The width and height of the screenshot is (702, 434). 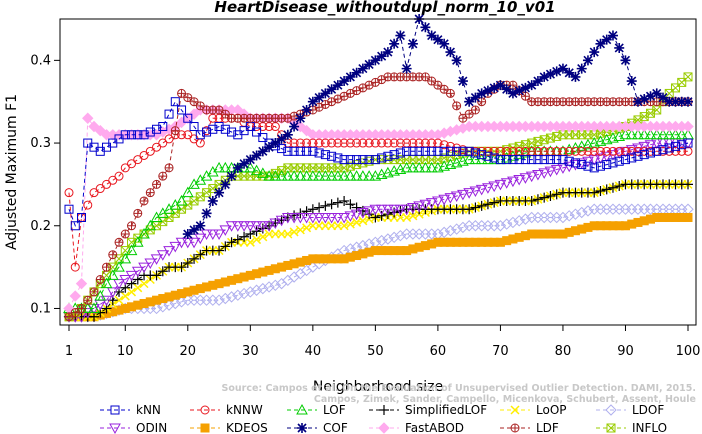 I want to click on x-tick-label: 70, so click(x=500, y=351).